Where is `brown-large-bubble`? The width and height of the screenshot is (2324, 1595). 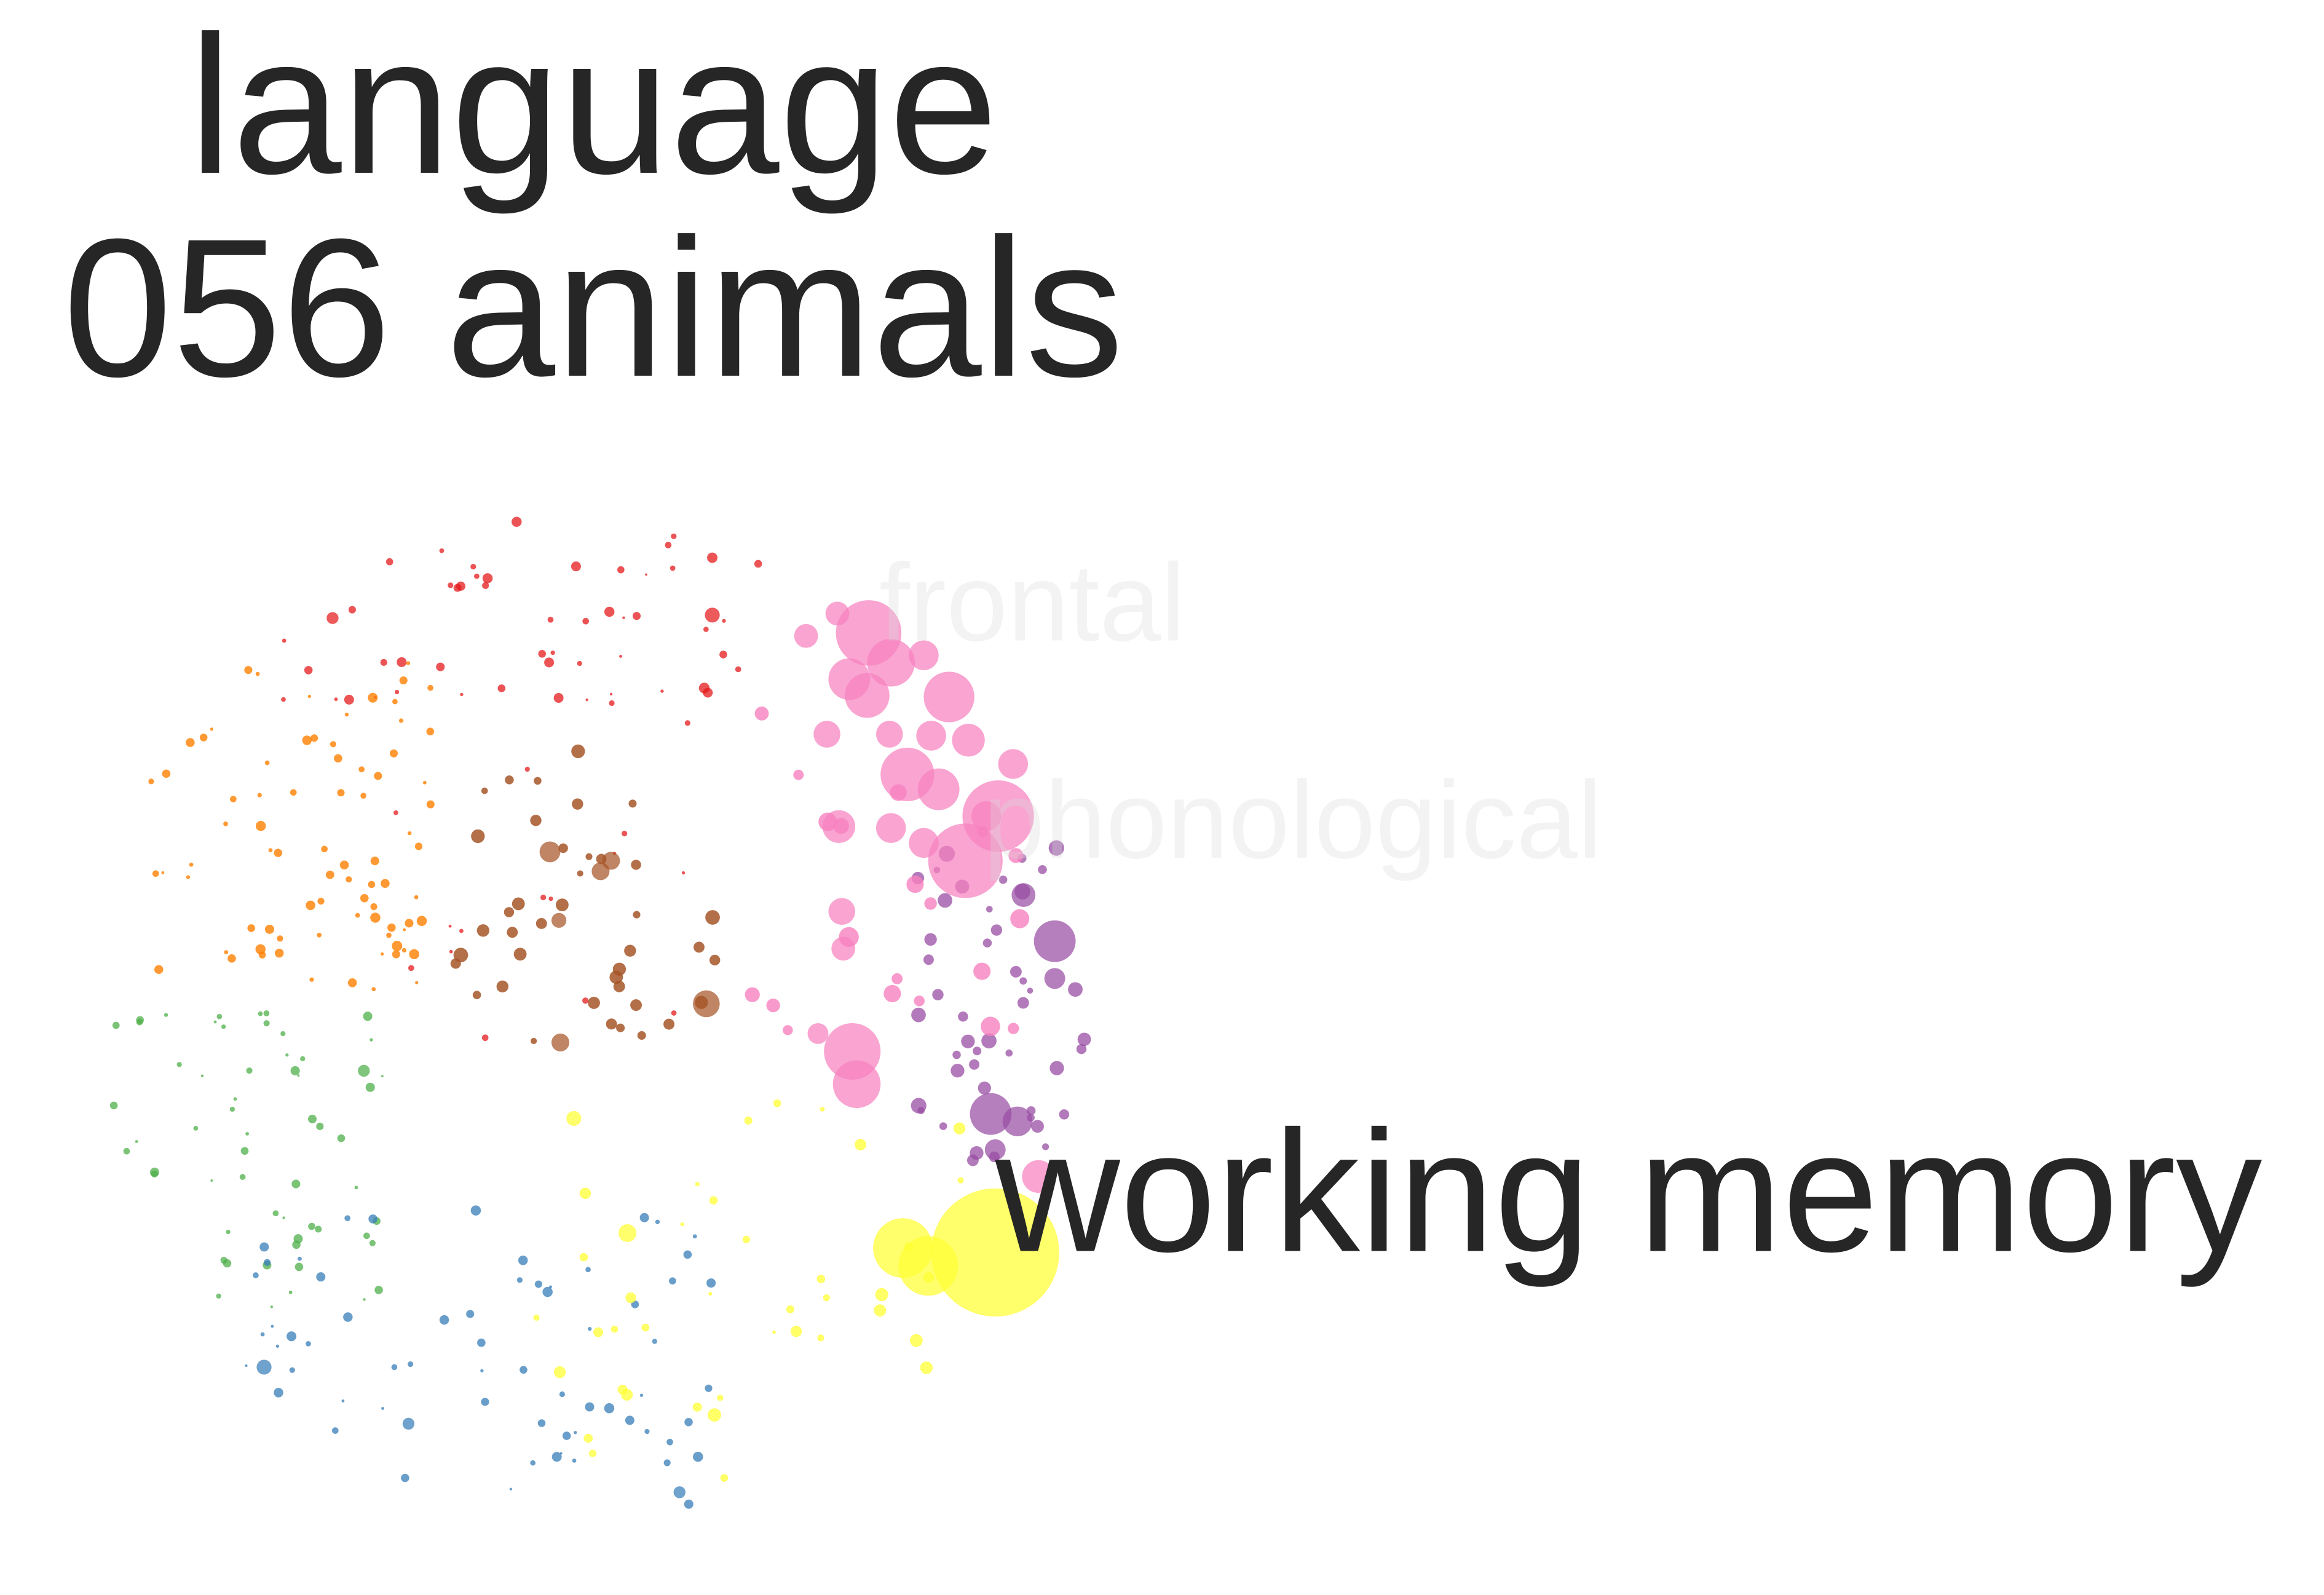
brown-large-bubble is located at coordinates (560, 1042).